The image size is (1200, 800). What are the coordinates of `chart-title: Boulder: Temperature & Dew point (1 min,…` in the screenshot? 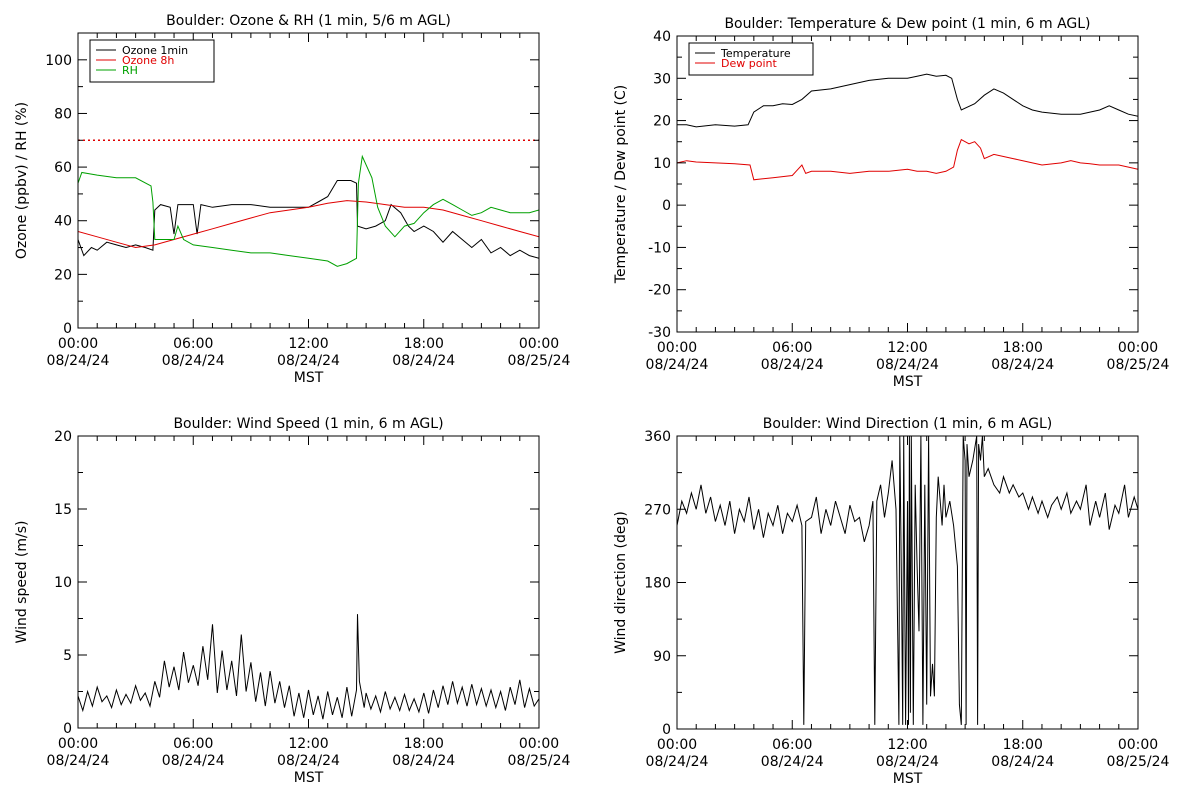 It's located at (907, 24).